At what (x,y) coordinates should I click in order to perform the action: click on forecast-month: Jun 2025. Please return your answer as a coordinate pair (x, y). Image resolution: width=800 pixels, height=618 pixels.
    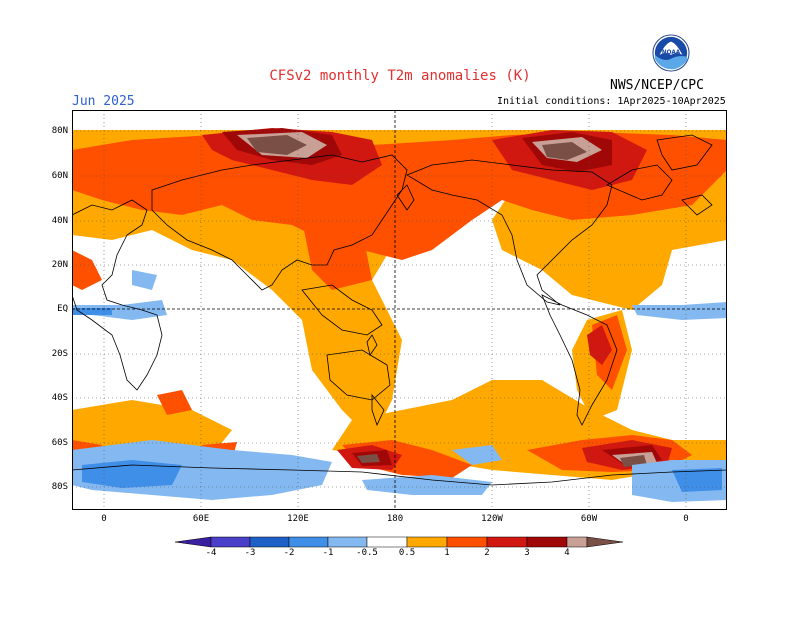
    Looking at the image, I should click on (103, 101).